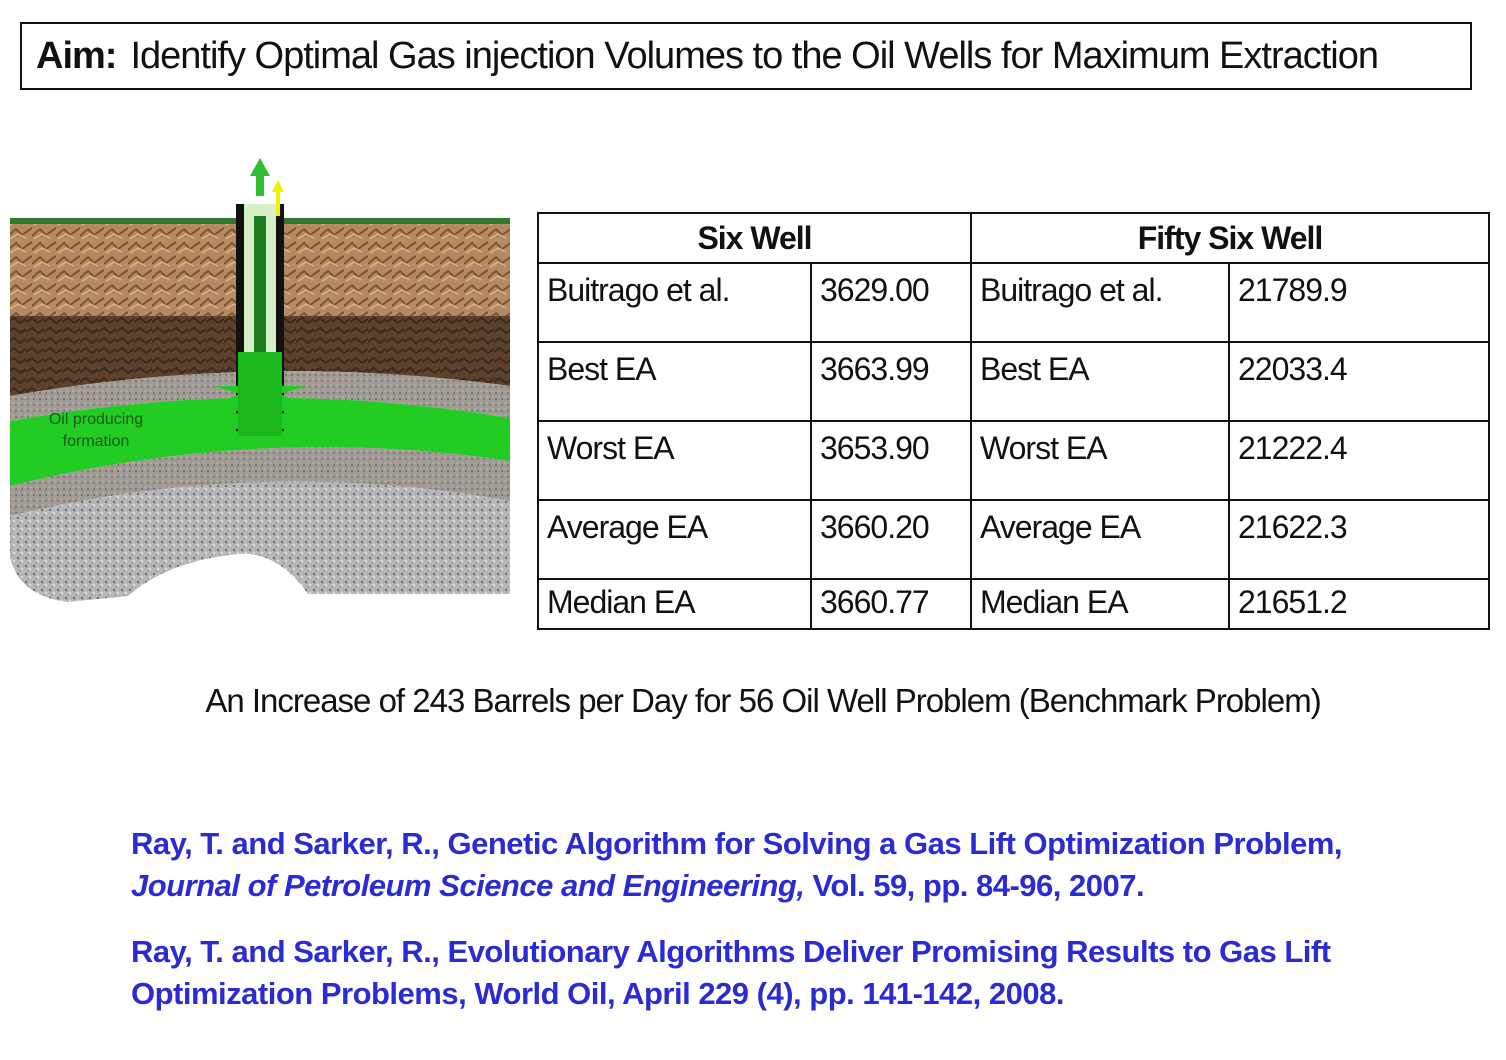 The image size is (1506, 1060). I want to click on six-well-label: Median EA, so click(674, 604).